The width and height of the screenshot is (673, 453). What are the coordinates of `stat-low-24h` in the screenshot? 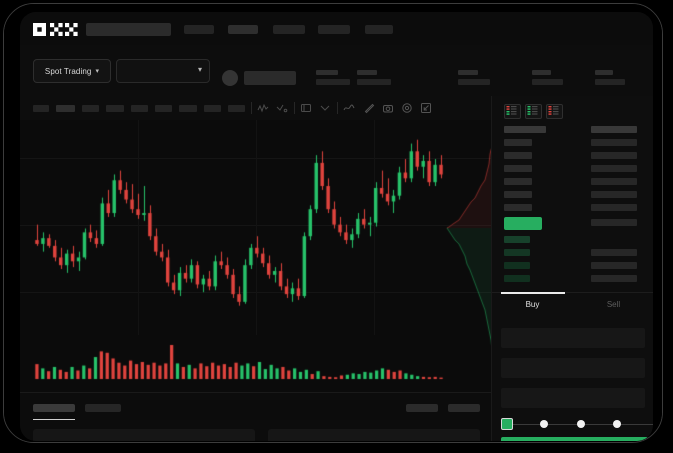 It's located at (547, 77).